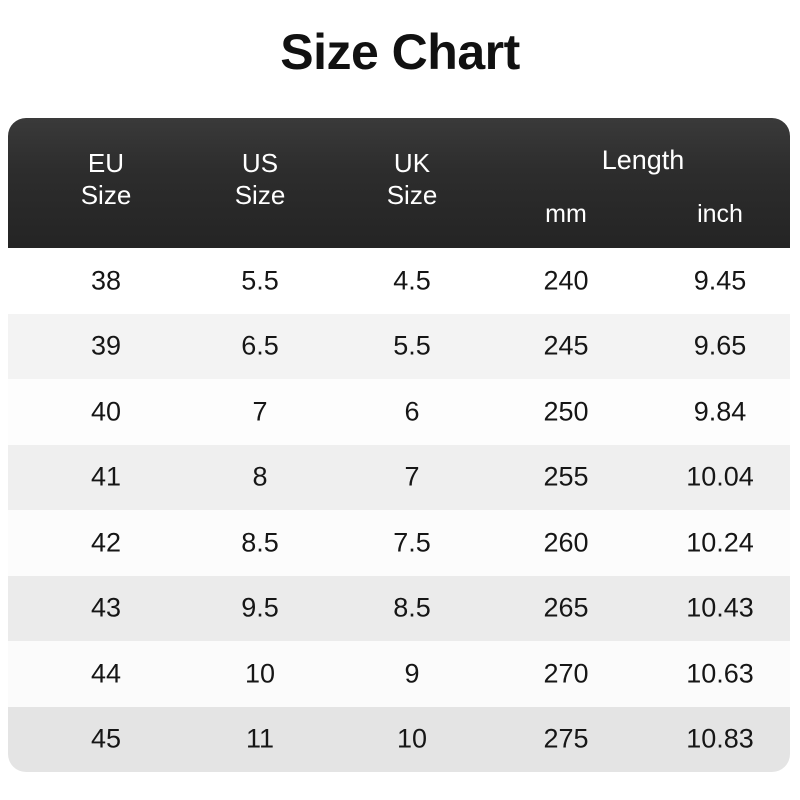  What do you see at coordinates (260, 542) in the screenshot?
I see `table-cell-us: 8.5` at bounding box center [260, 542].